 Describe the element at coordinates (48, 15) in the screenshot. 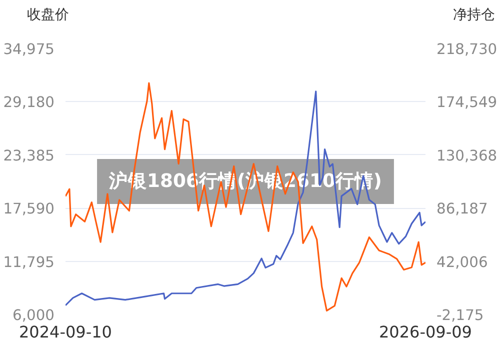

I see `y-axis-title: 收盘价` at that location.